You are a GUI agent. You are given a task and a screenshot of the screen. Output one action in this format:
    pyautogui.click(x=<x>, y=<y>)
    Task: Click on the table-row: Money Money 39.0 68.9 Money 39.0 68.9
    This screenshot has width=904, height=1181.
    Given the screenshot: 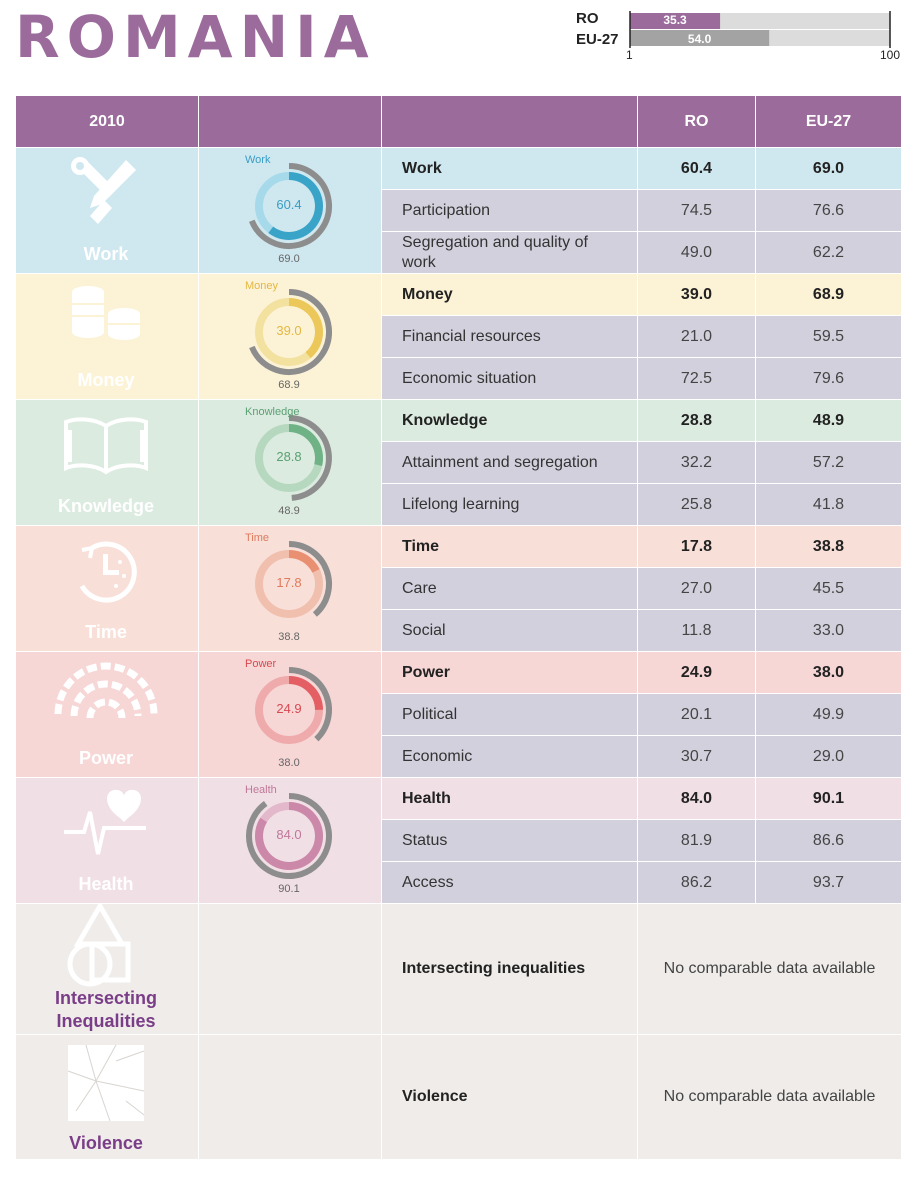 What is the action you would take?
    pyautogui.click(x=458, y=336)
    